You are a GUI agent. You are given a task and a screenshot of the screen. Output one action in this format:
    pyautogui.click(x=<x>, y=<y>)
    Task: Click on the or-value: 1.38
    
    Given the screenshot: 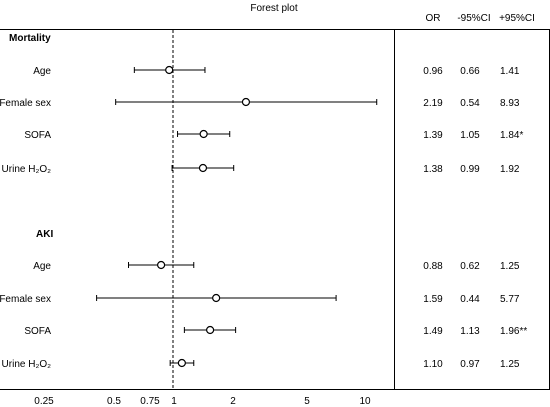 What is the action you would take?
    pyautogui.click(x=433, y=169)
    